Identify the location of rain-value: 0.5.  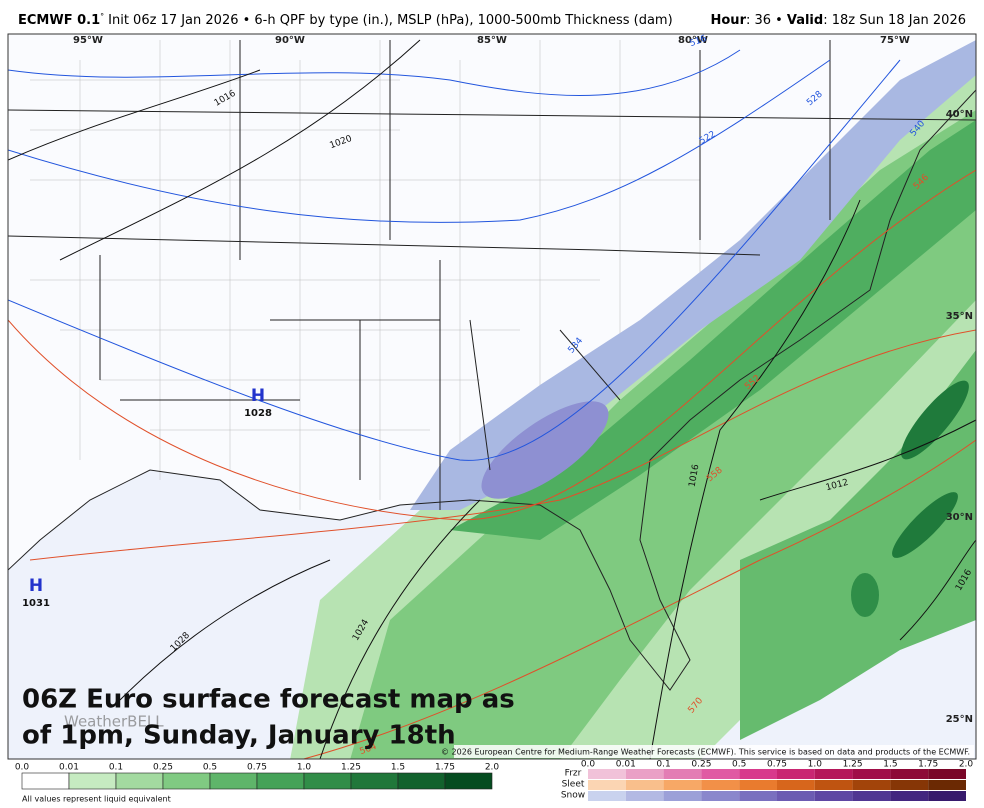
(210, 768).